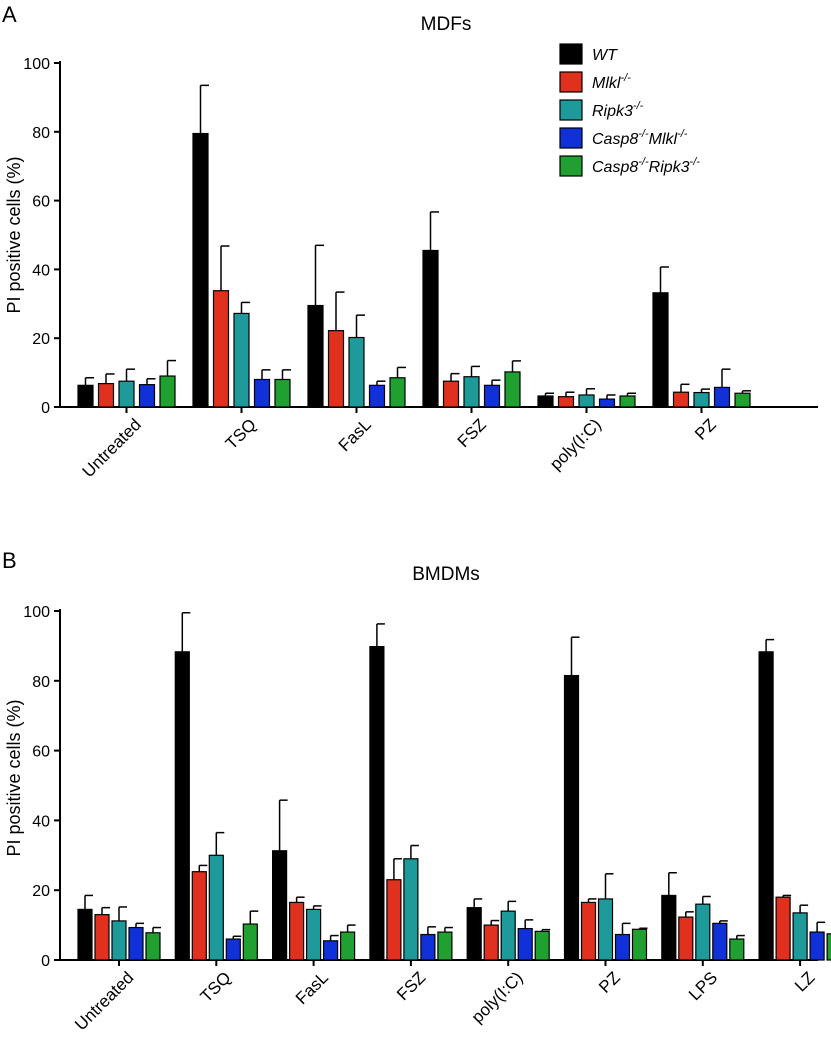  What do you see at coordinates (609, 982) in the screenshot?
I see `x-category-label: PZ` at bounding box center [609, 982].